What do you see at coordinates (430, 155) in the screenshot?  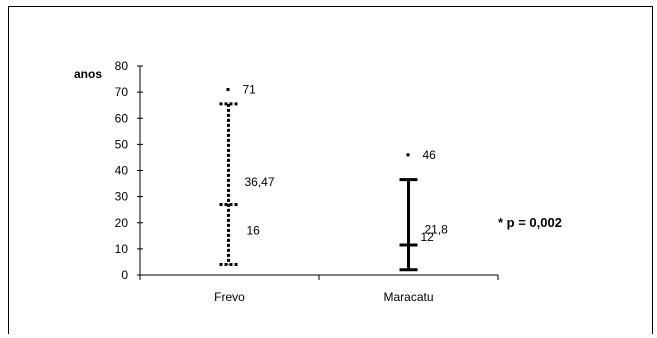 I see `max-label: 46` at bounding box center [430, 155].